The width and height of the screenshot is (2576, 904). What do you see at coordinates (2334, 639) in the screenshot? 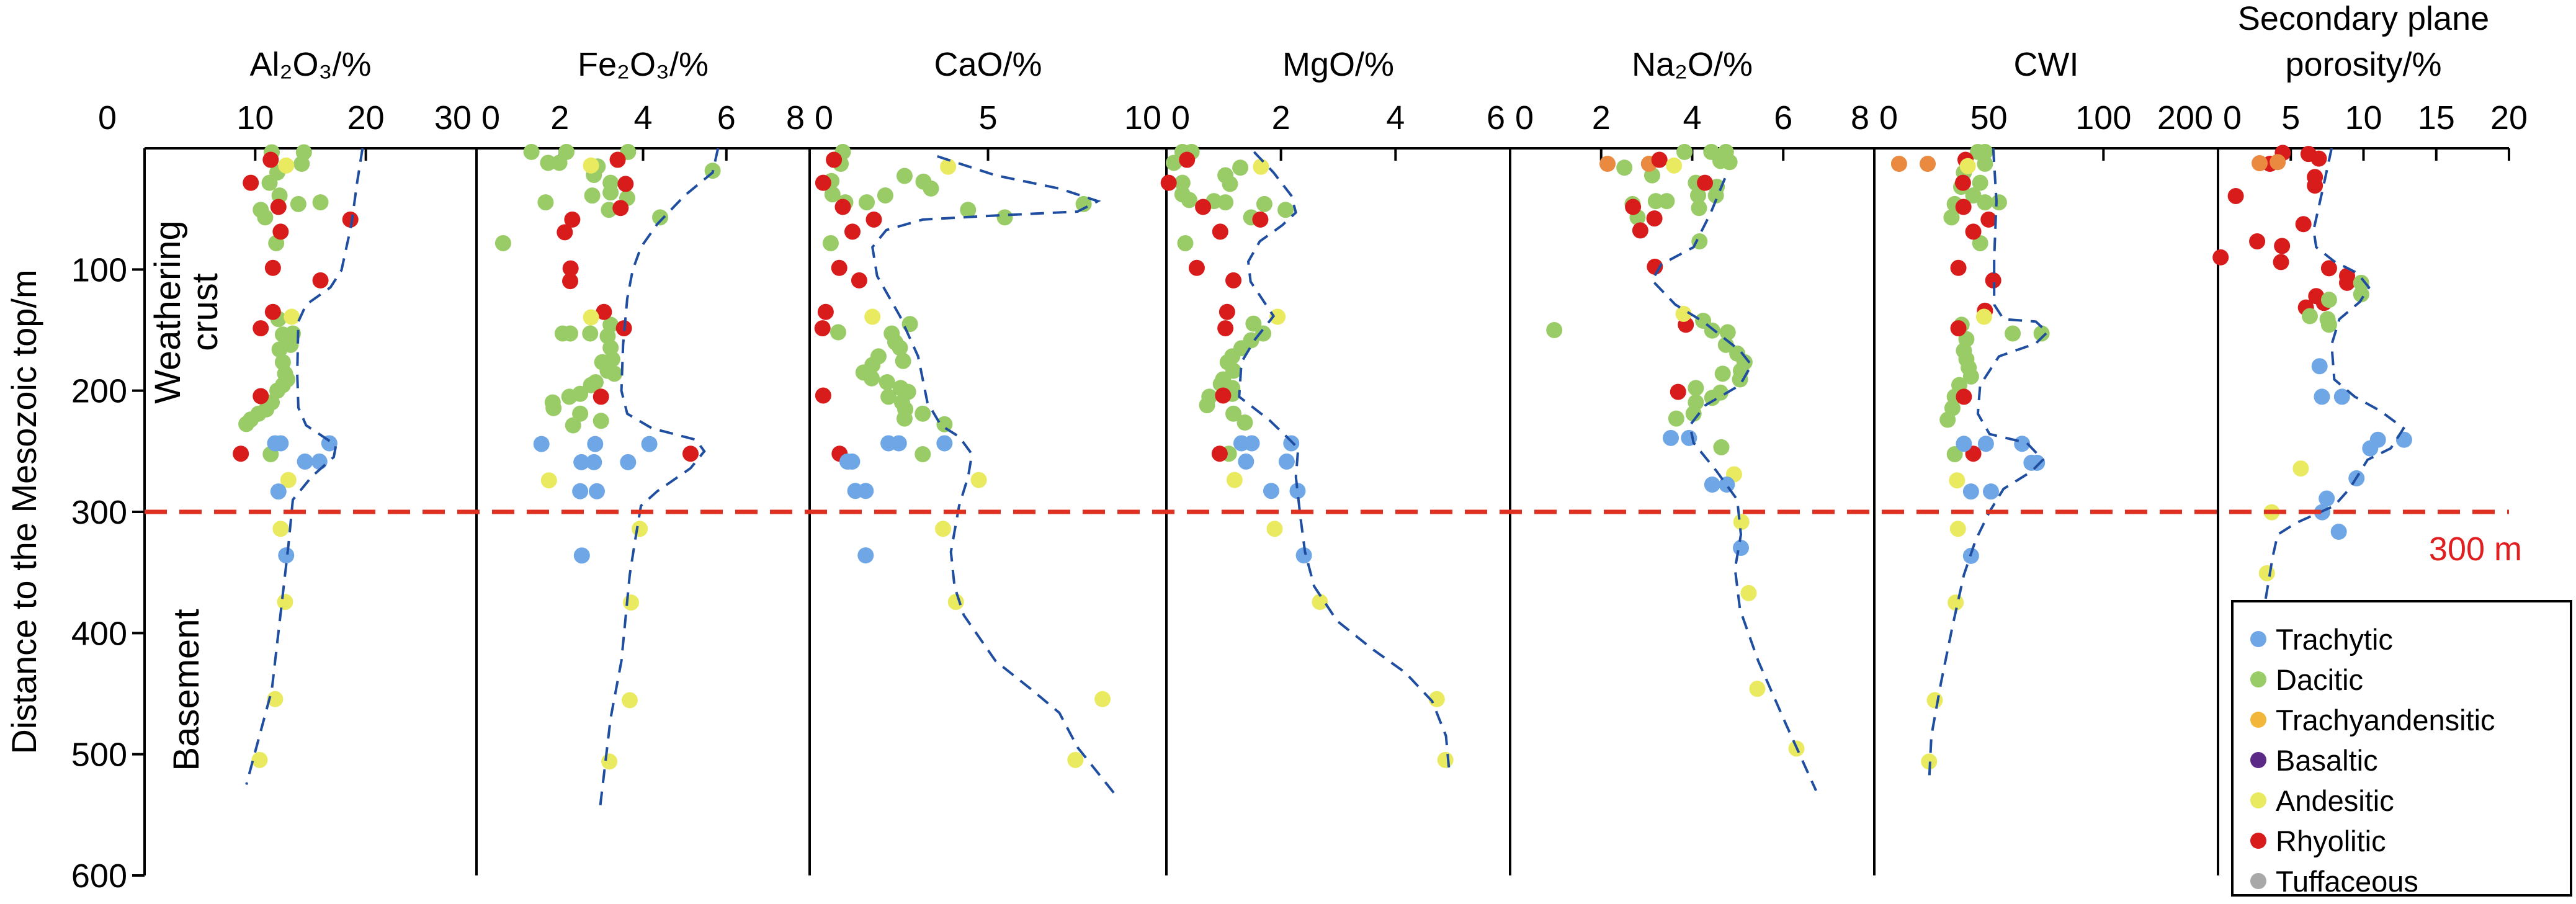
I see `legend-label-trachytic: Trachytic` at bounding box center [2334, 639].